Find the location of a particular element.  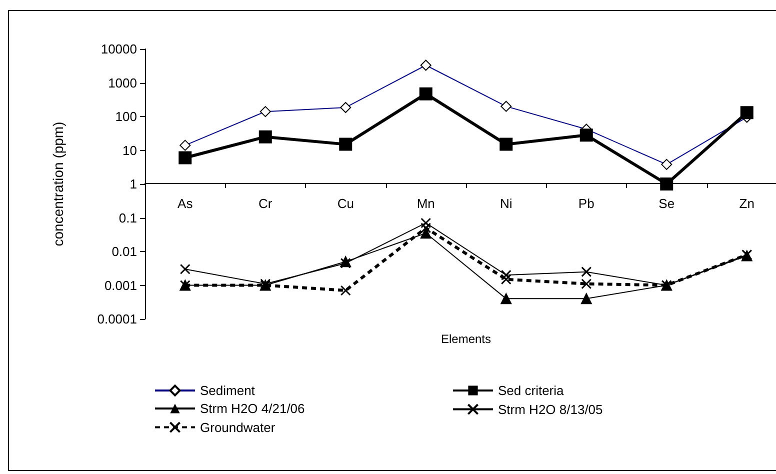

y-tick-label: 10 is located at coordinates (129, 150).